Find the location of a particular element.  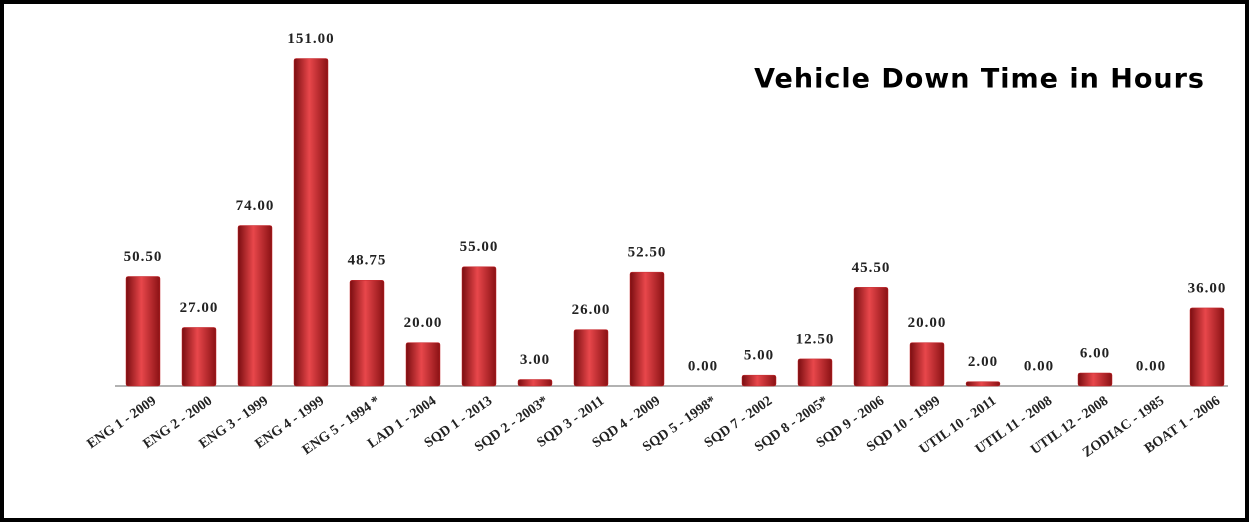

data-label: 12.50 is located at coordinates (815, 339).